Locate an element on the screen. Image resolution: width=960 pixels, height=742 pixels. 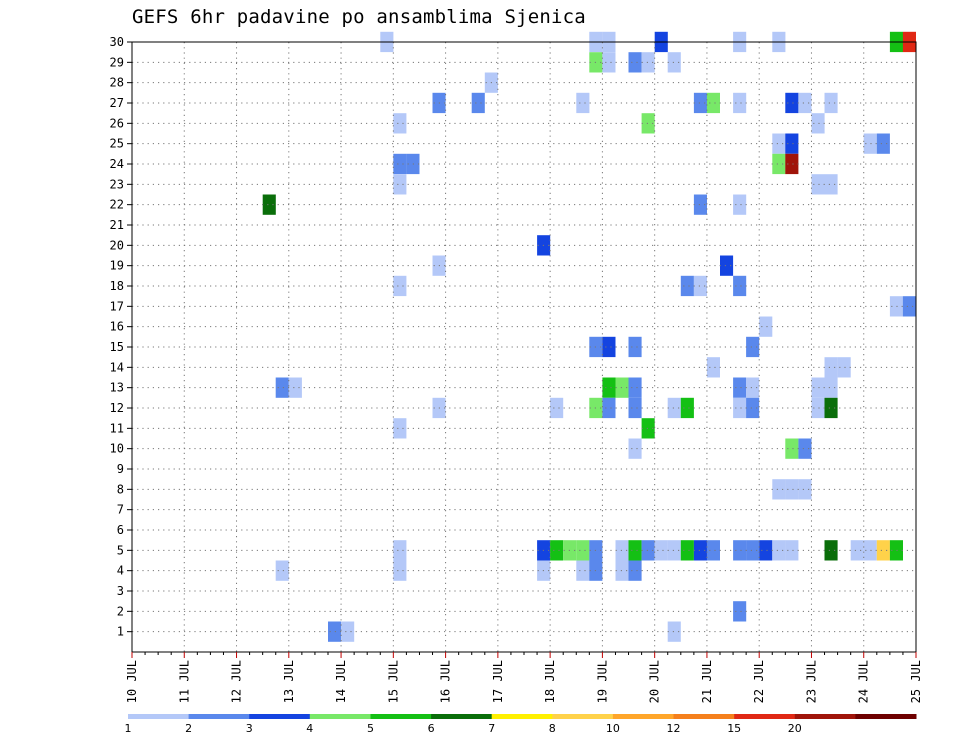
y-tick-label: 6 is located at coordinates (120, 530).